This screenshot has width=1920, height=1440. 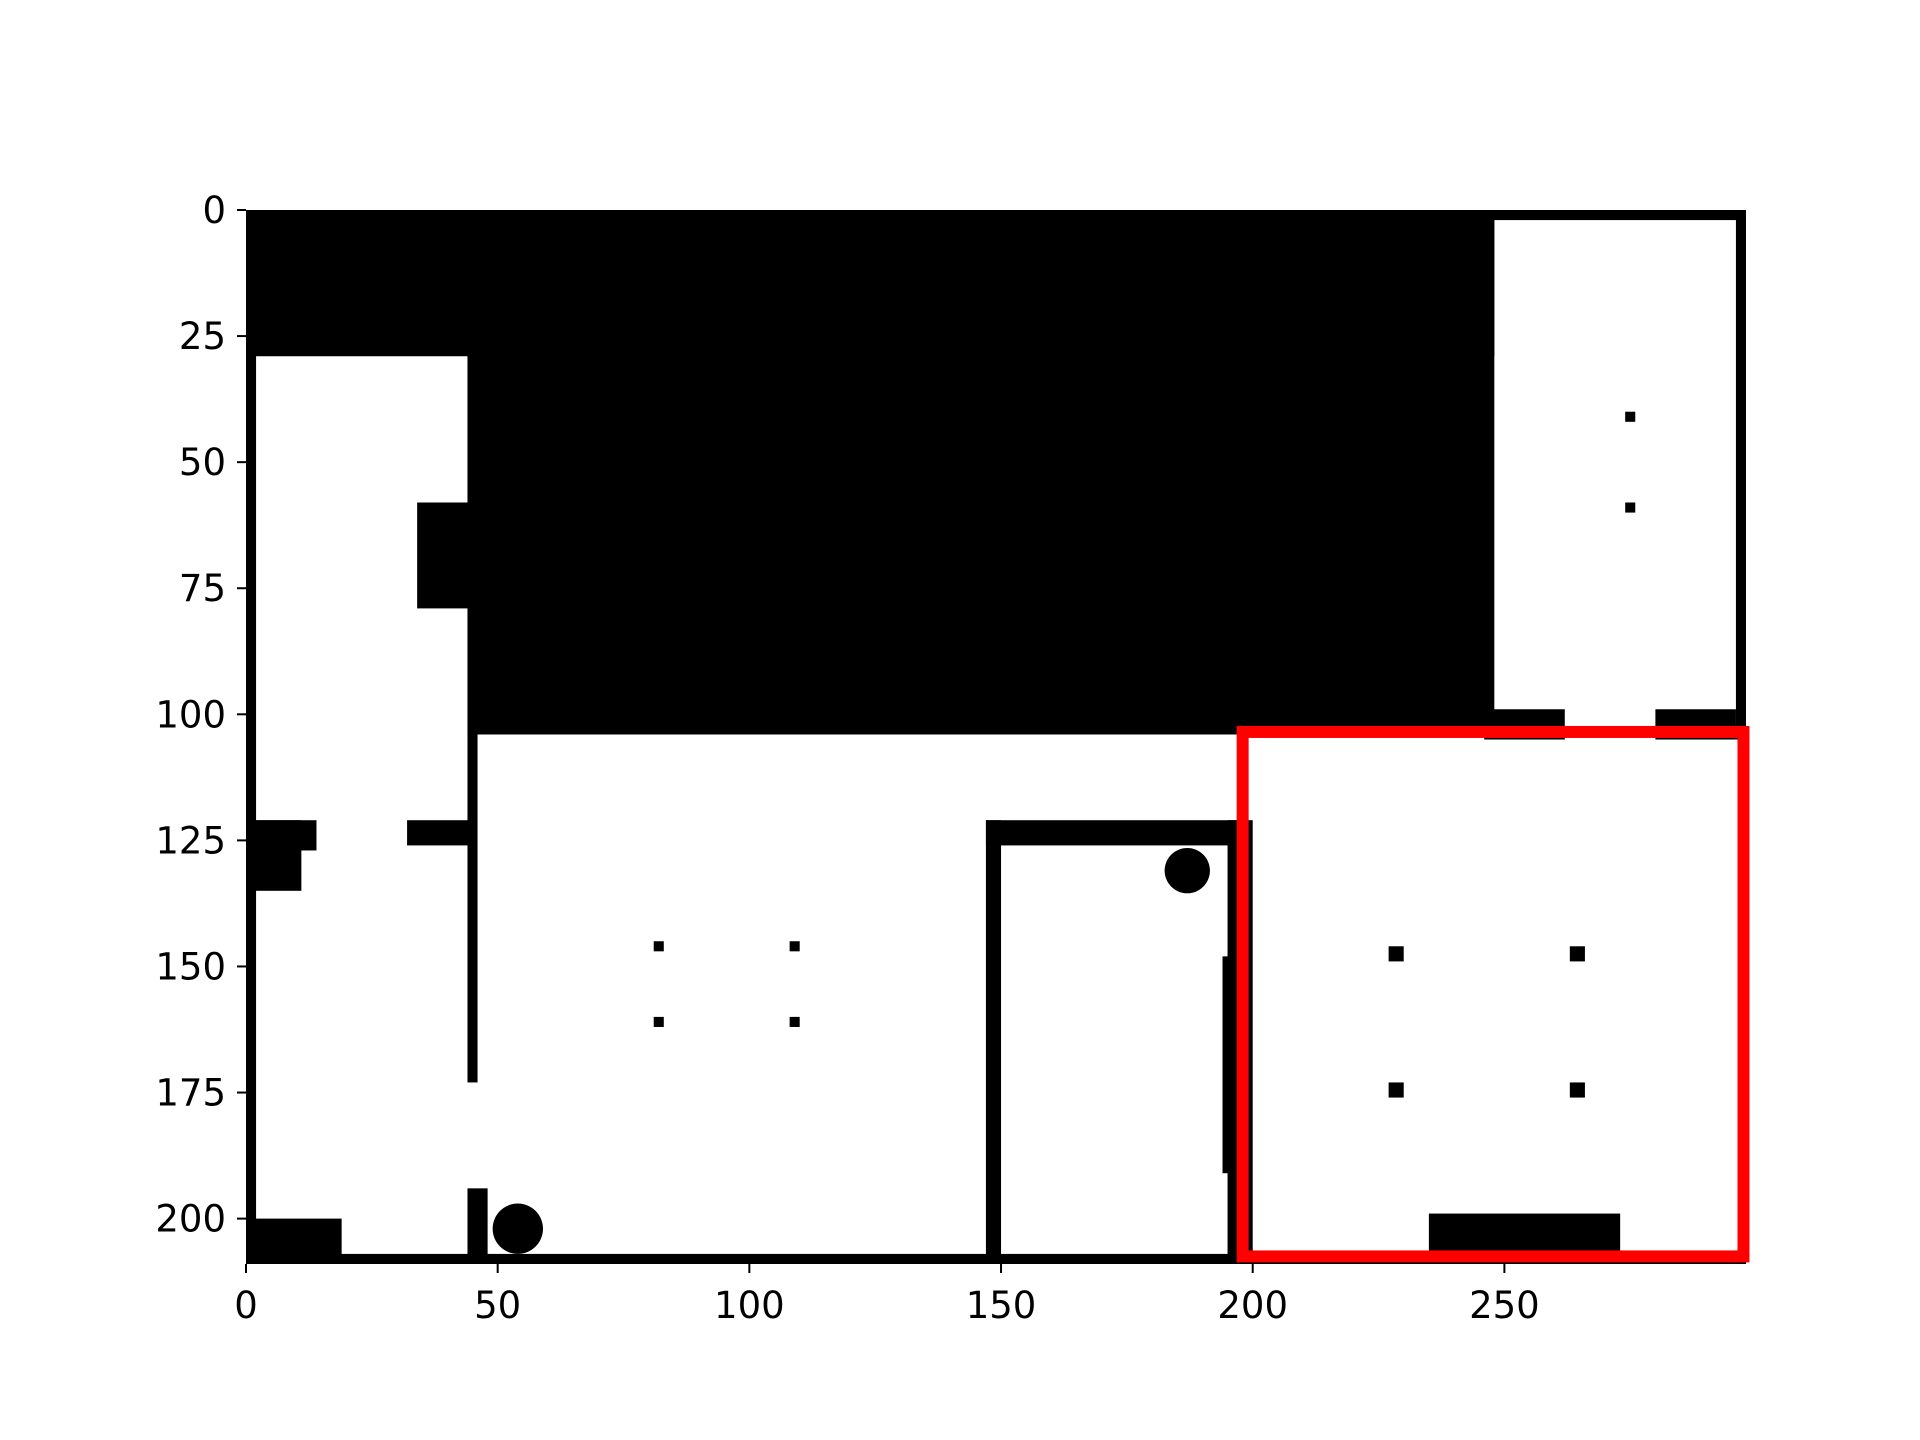 I want to click on y-tick-label: 50, so click(x=202, y=462).